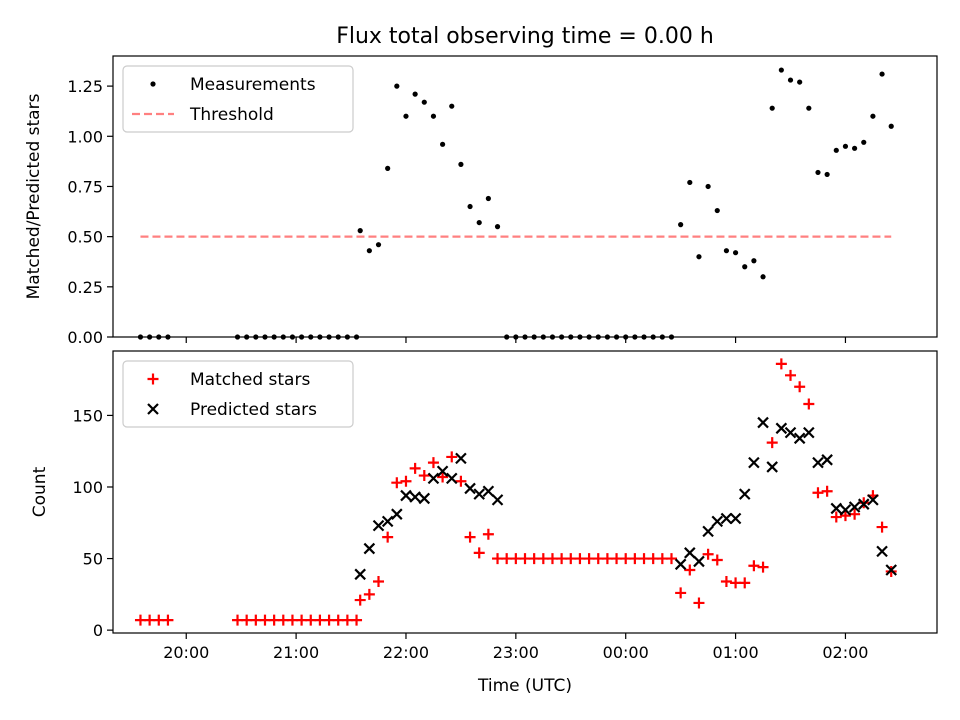 The width and height of the screenshot is (960, 720). I want to click on legend-label: Threshold, so click(231, 115).